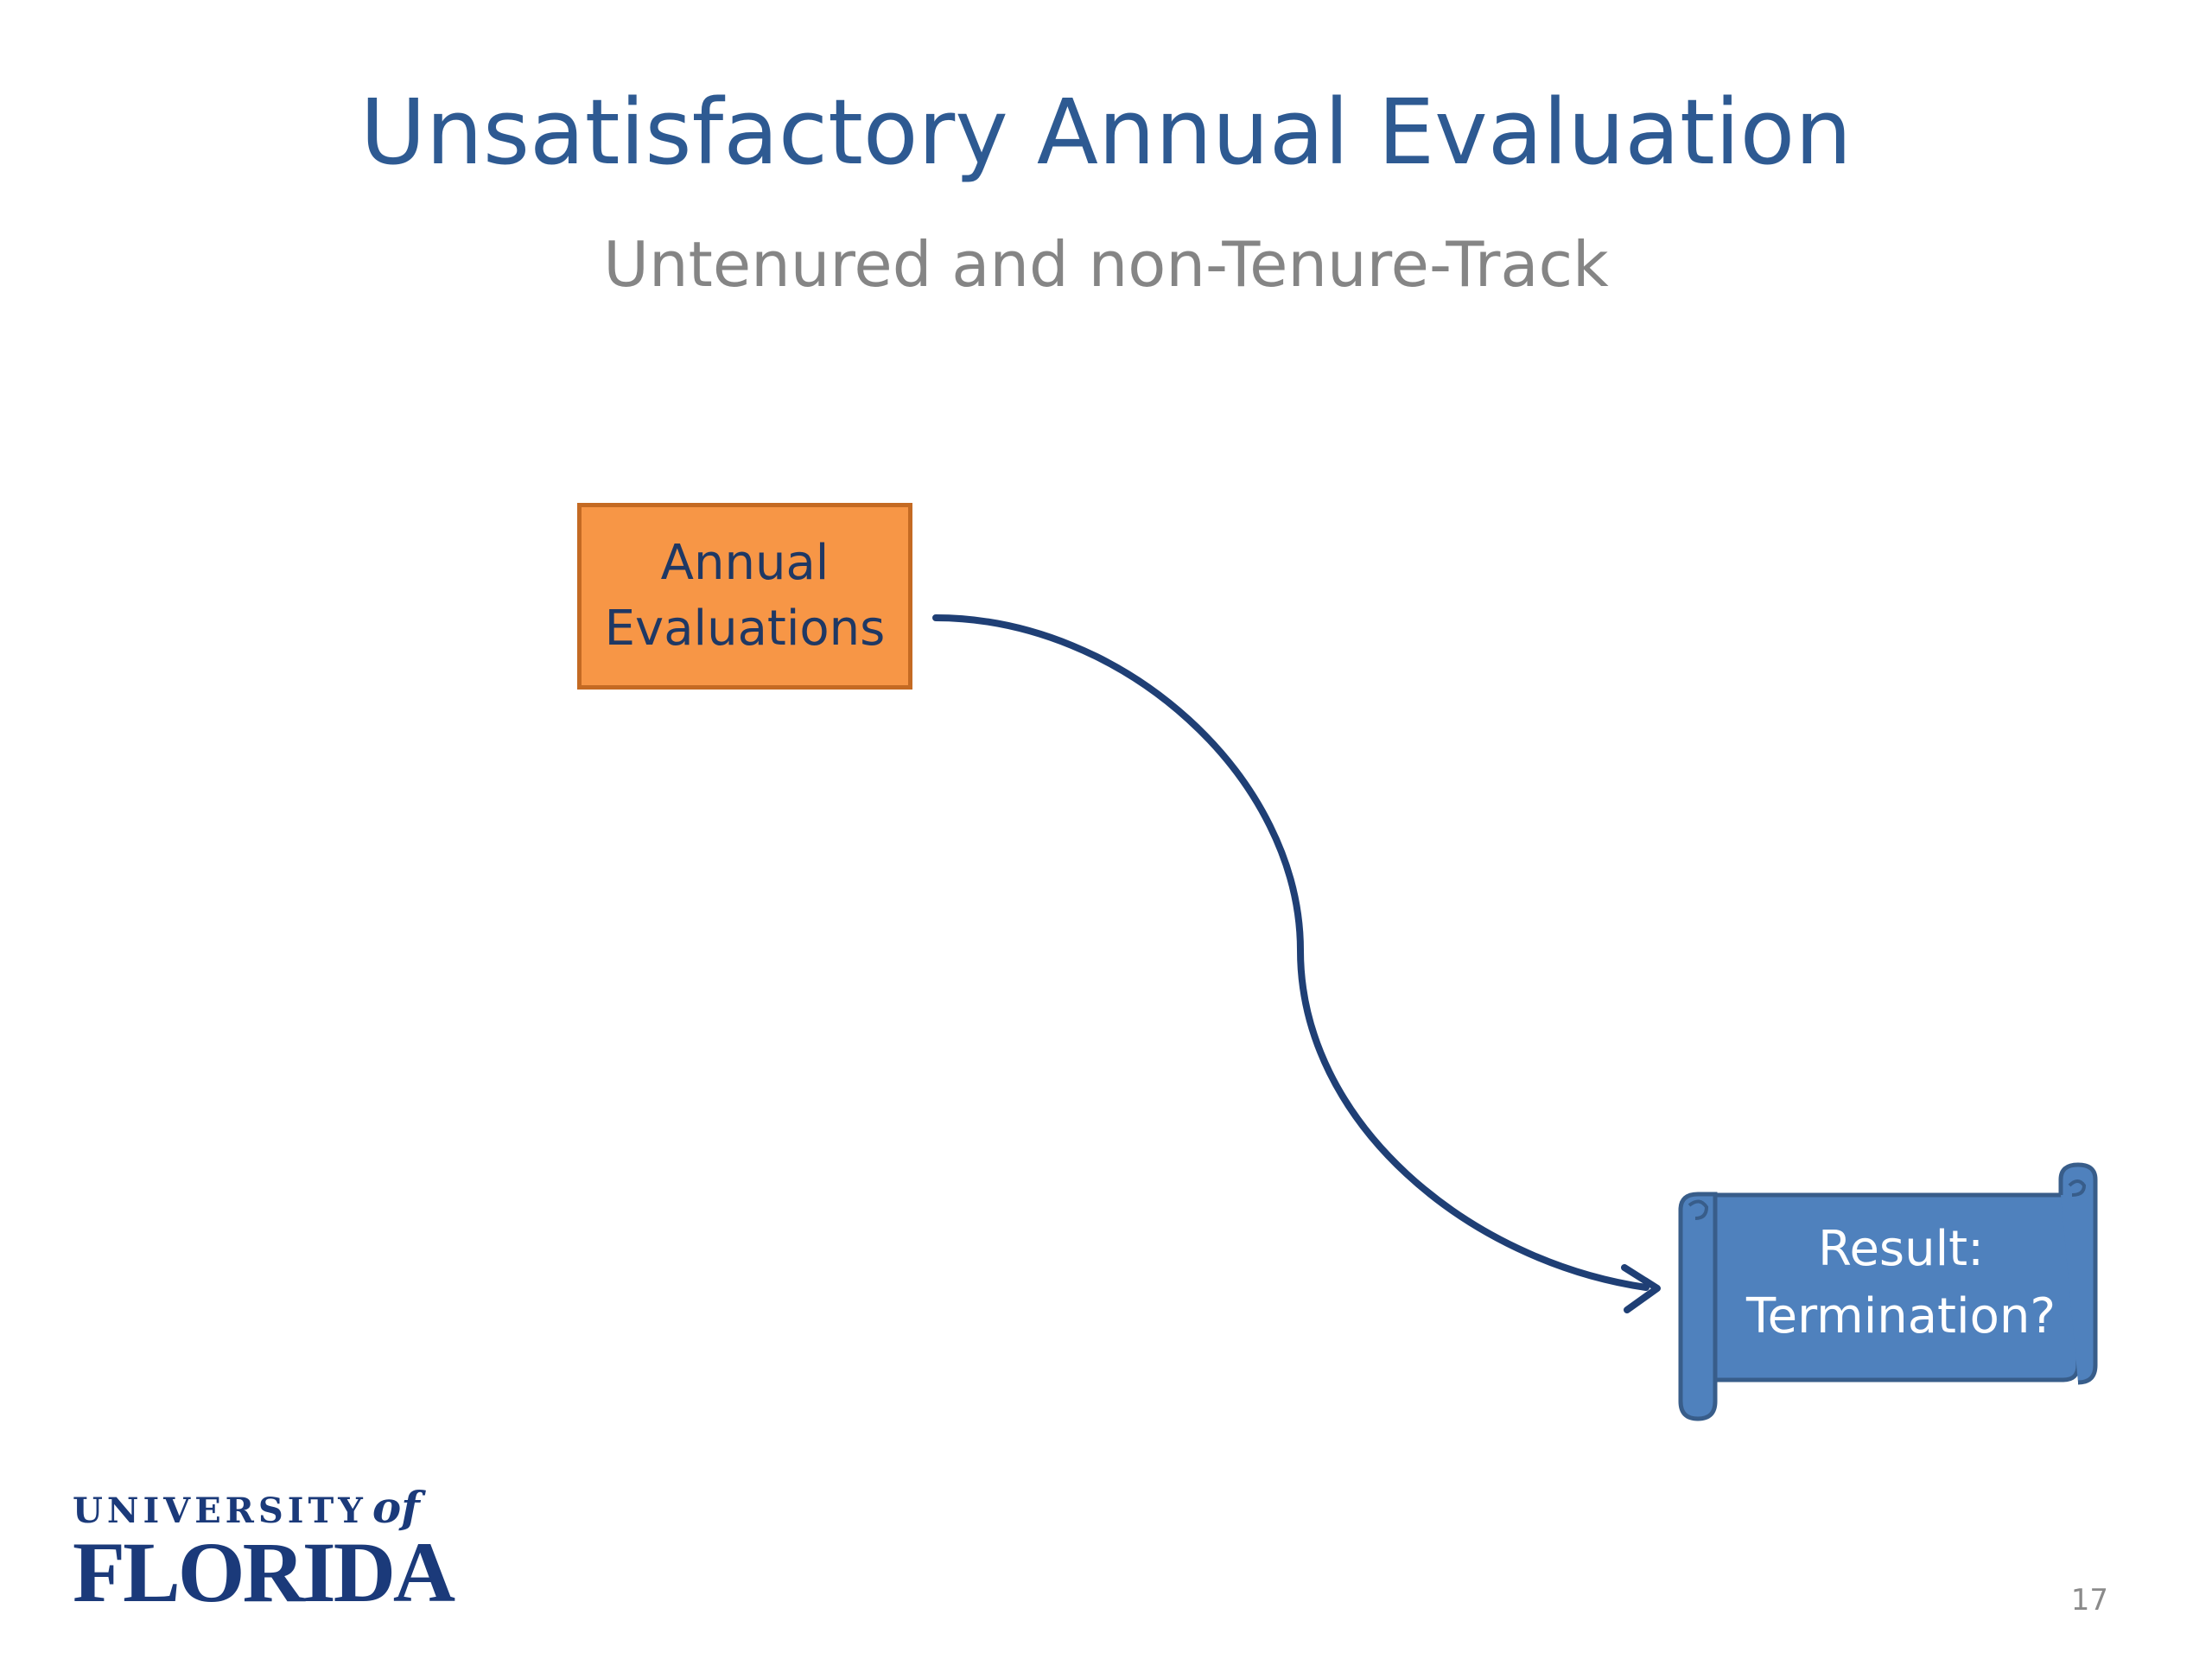  I want to click on annual-evaluations-box: Annual Evaluations, so click(744, 596).